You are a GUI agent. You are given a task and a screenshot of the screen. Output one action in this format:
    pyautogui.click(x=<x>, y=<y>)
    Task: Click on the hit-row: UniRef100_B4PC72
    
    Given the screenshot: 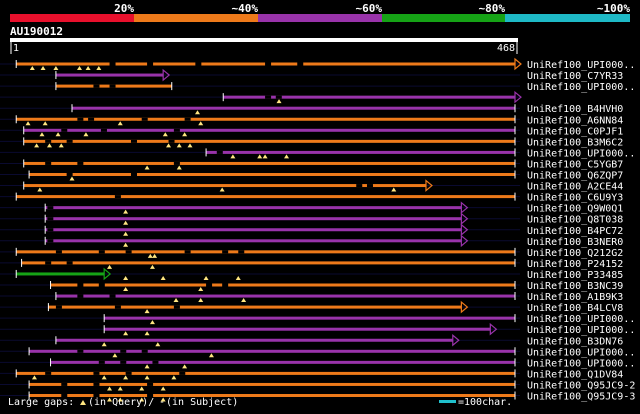 What is the action you would take?
    pyautogui.click(x=311, y=230)
    